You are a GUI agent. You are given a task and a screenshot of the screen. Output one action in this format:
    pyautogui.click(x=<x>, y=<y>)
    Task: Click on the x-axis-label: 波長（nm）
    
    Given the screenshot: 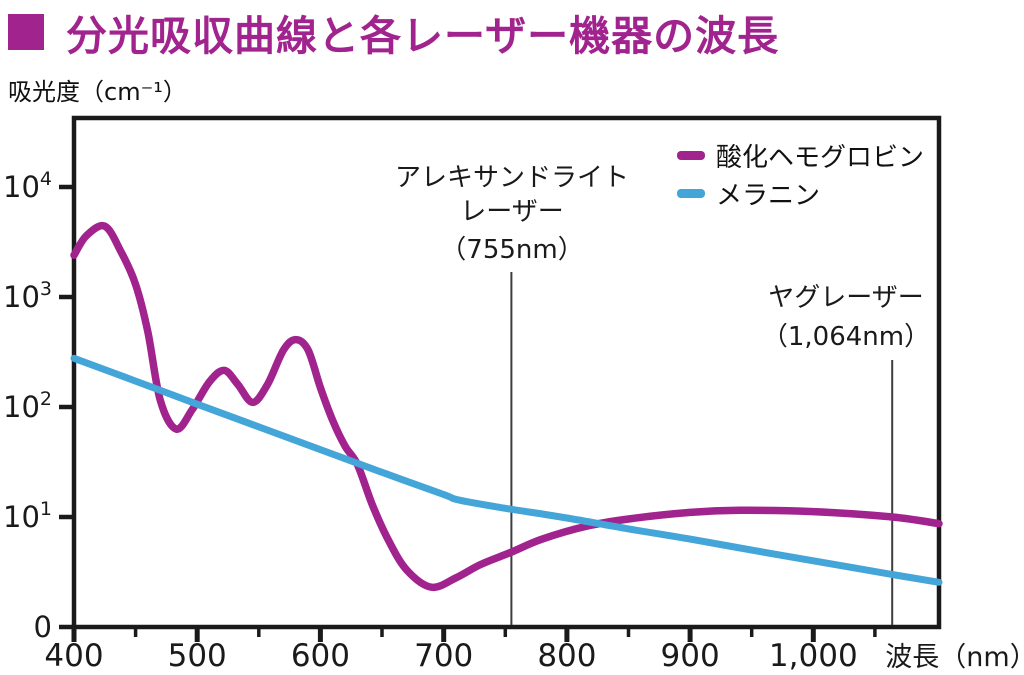 What is the action you would take?
    pyautogui.click(x=954, y=657)
    